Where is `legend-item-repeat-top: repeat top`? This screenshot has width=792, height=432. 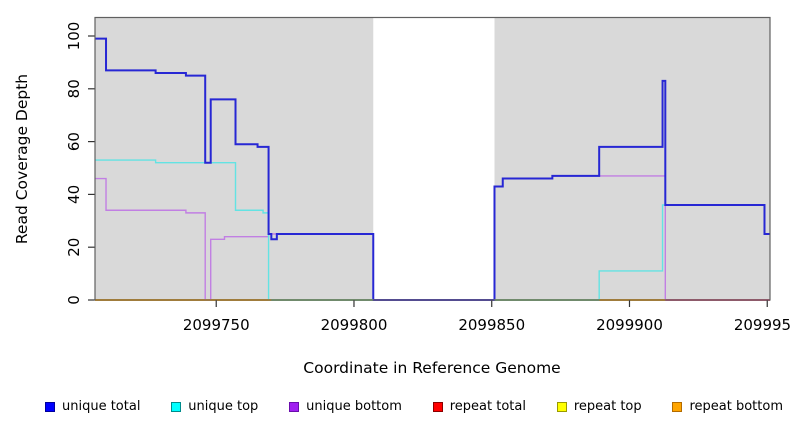
legend-item-repeat-top: repeat top is located at coordinates (599, 406).